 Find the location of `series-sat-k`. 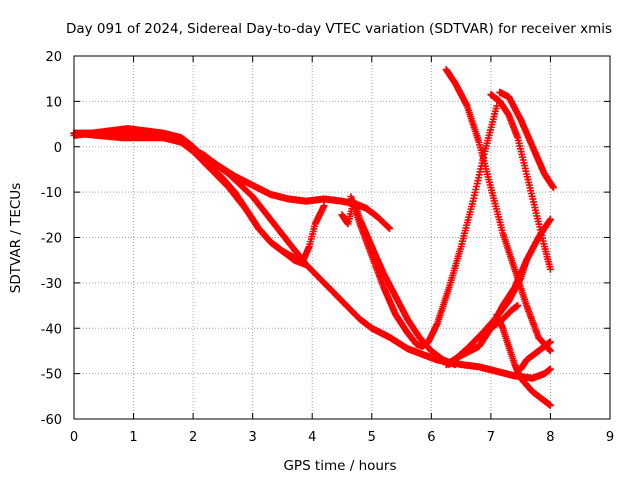

series-sat-k is located at coordinates (523, 360).